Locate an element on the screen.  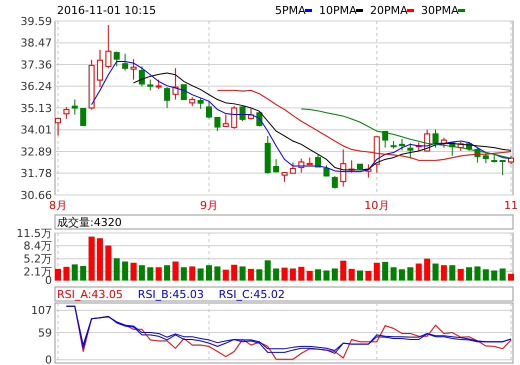
y-tick-label: 11.5万 is located at coordinates (34, 233).